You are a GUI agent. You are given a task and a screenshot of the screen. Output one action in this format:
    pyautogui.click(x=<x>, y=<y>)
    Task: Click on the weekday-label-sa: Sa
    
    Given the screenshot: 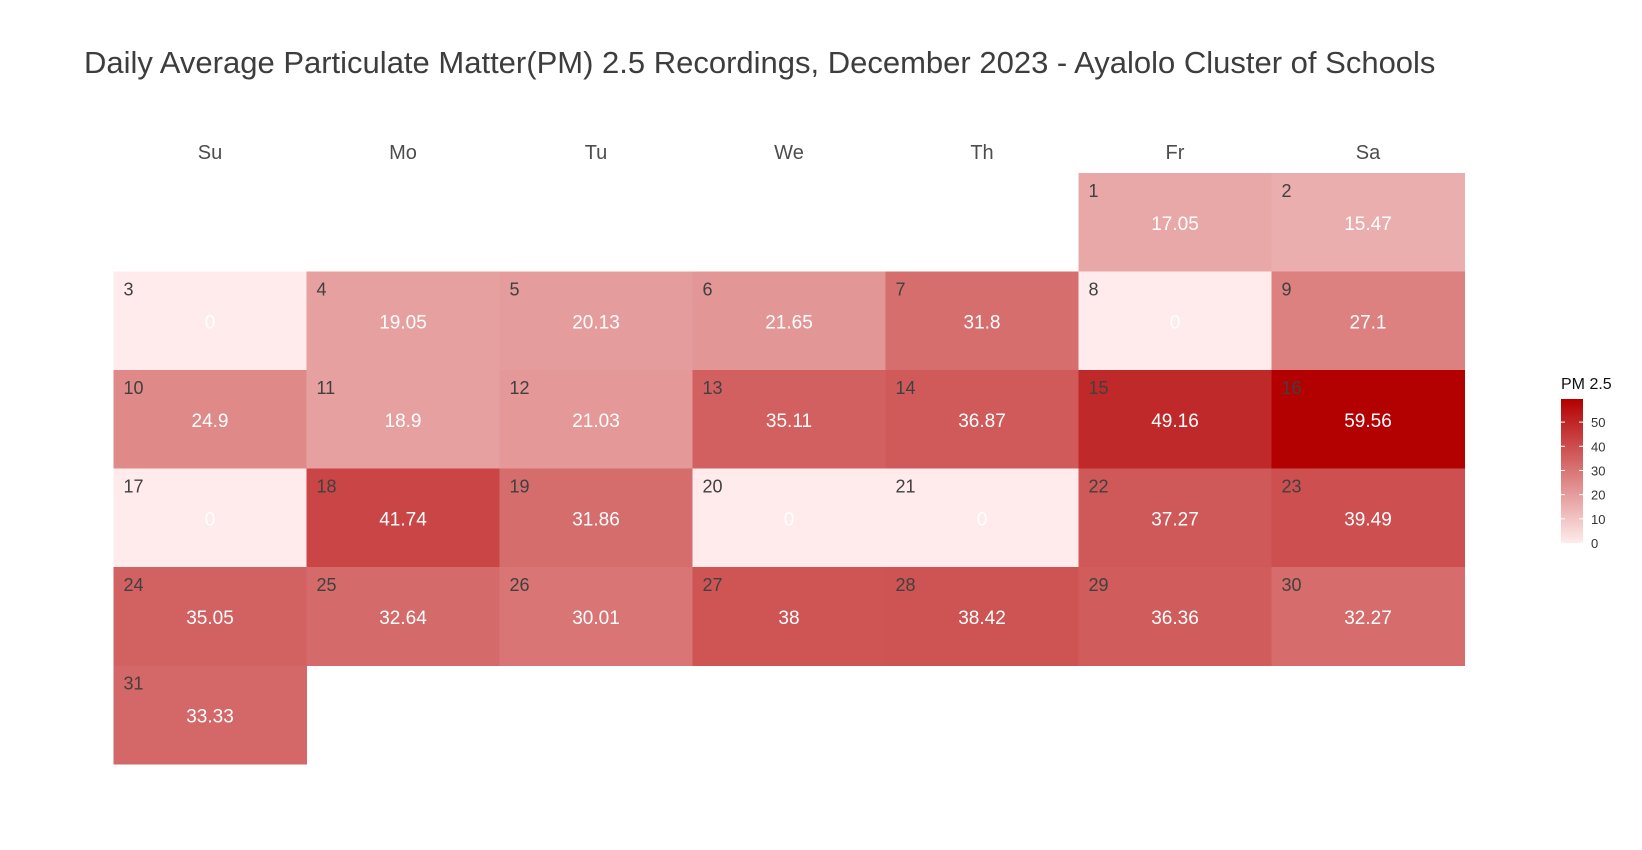 What is the action you would take?
    pyautogui.click(x=1368, y=153)
    